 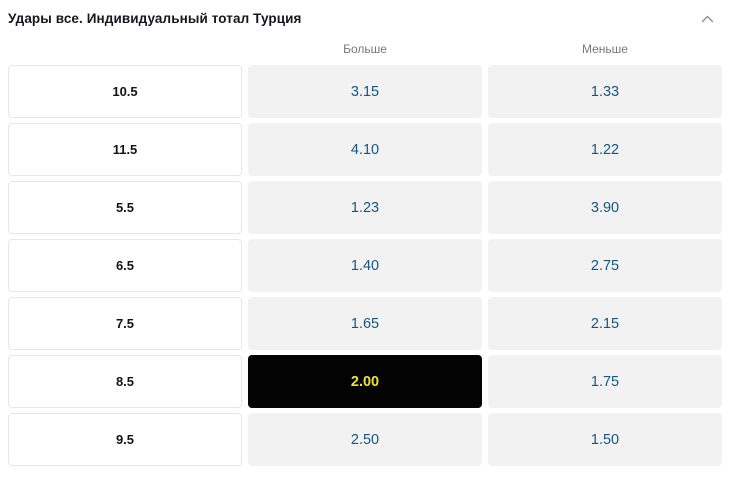 I want to click on total-value: 7.5, so click(x=125, y=323).